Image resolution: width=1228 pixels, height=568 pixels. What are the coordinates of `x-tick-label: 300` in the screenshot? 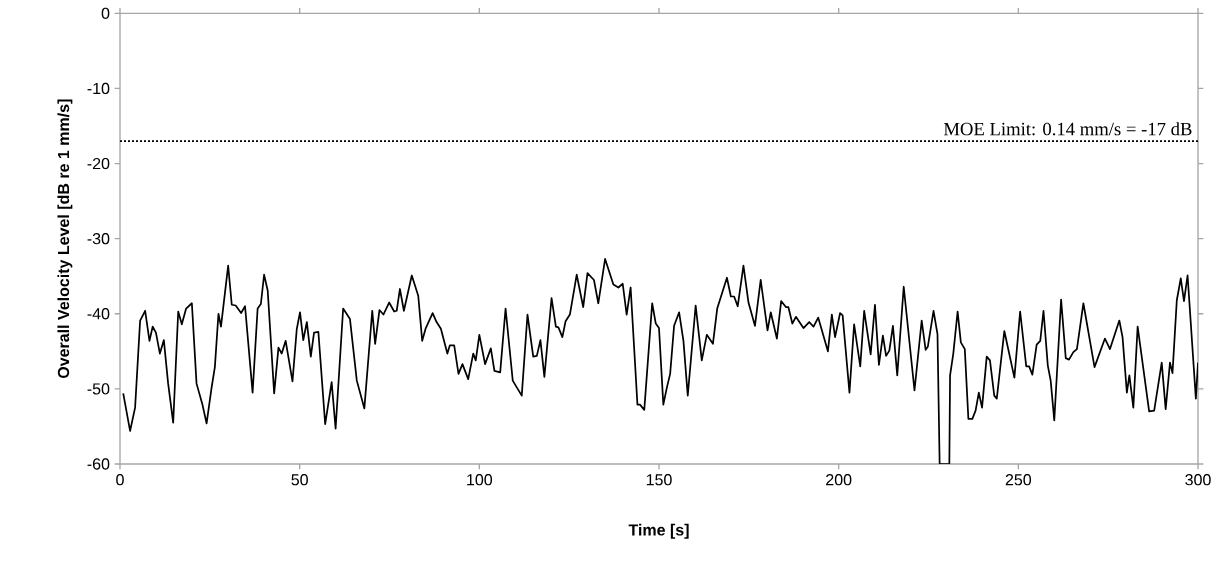 It's located at (1198, 480).